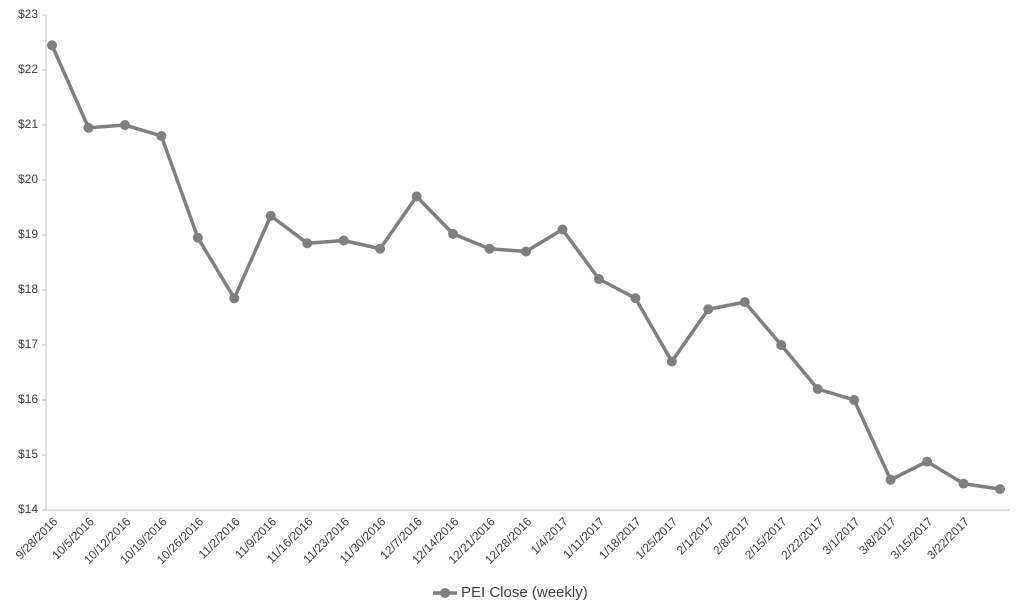 This screenshot has width=1024, height=615. What do you see at coordinates (28, 69) in the screenshot?
I see `y-tick-label: $22` at bounding box center [28, 69].